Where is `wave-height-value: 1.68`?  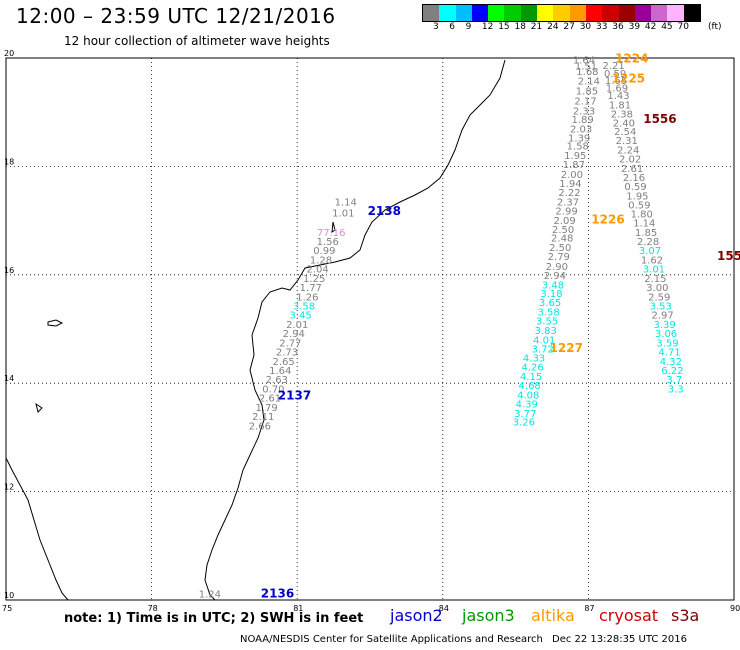
wave-height-value: 1.68 is located at coordinates (587, 72).